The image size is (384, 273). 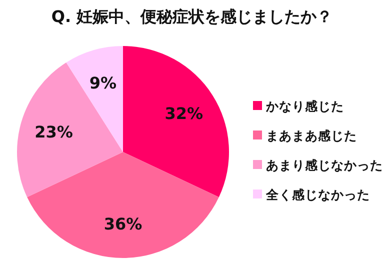 I want to click on legend-label: かなり感じた, so click(x=304, y=106).